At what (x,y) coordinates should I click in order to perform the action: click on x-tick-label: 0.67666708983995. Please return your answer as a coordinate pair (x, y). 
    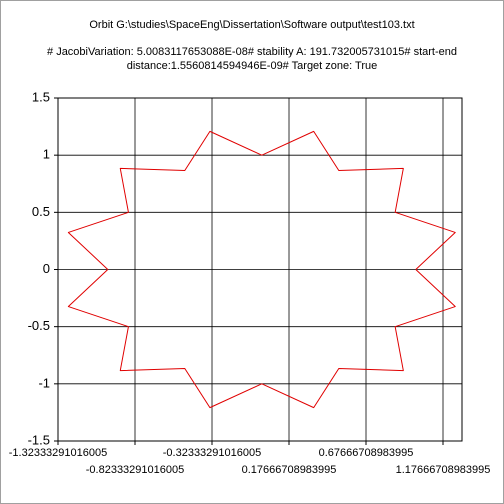
    Looking at the image, I should click on (366, 453).